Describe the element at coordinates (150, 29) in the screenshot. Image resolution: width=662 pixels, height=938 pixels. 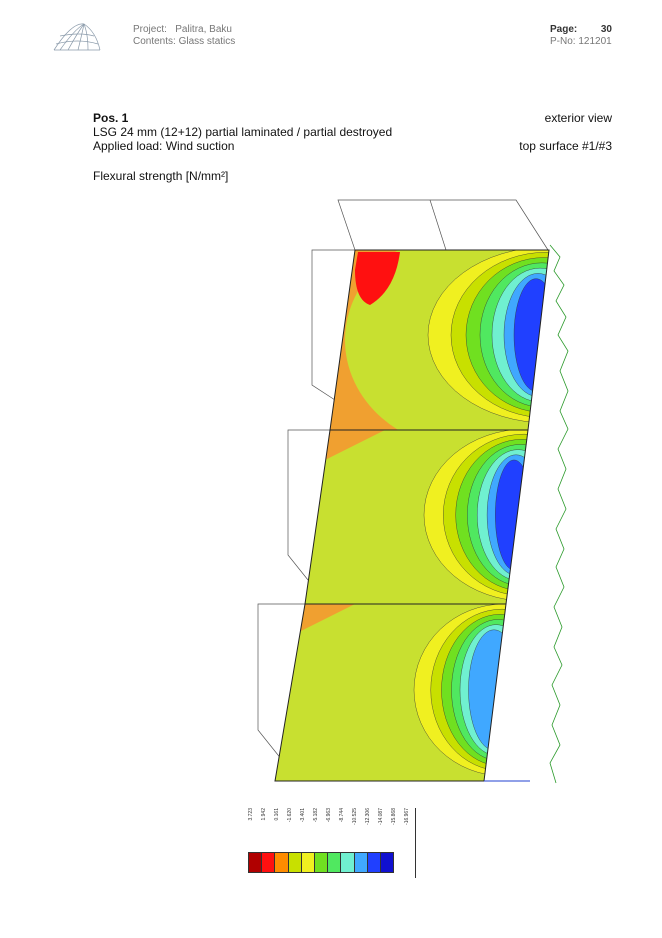
I see `project-label: Project:` at that location.